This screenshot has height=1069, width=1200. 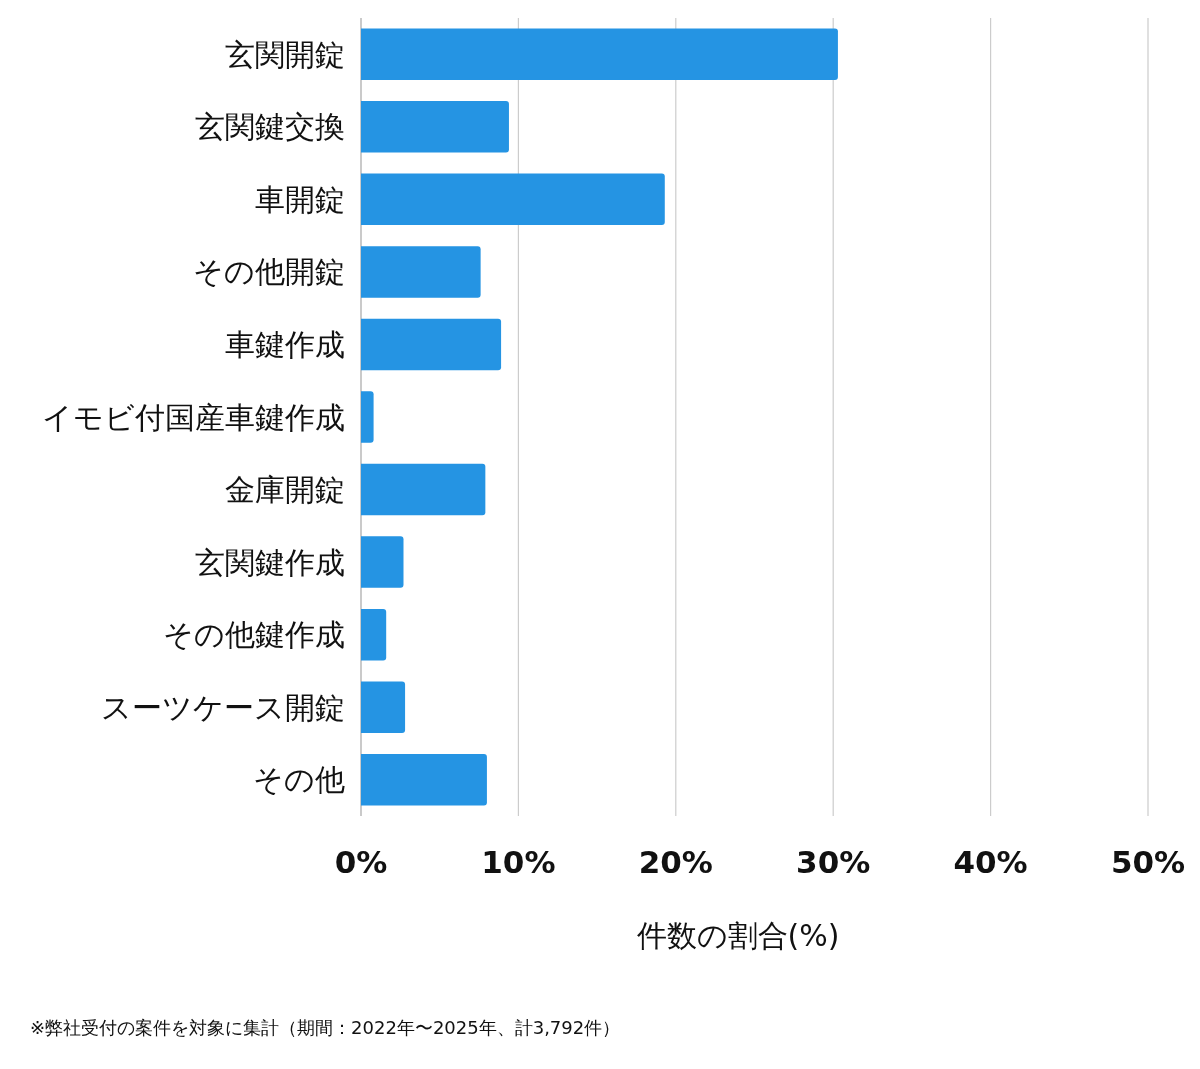 I want to click on text: ※弊社受付の案件を対象に集計（期間：2022年〜2025年、計3,792件）, so click(x=325, y=1027).